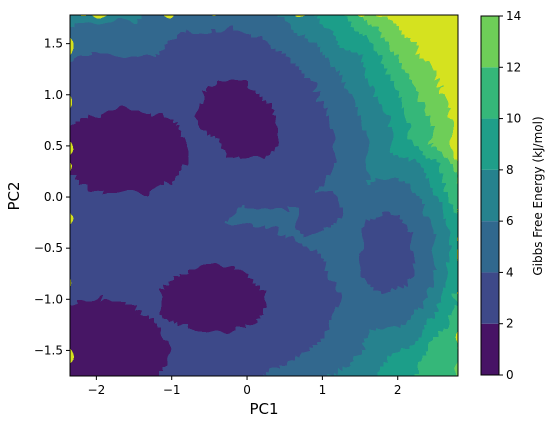 This screenshot has height=427, width=550. I want to click on x-tick-label: −2, so click(97, 390).